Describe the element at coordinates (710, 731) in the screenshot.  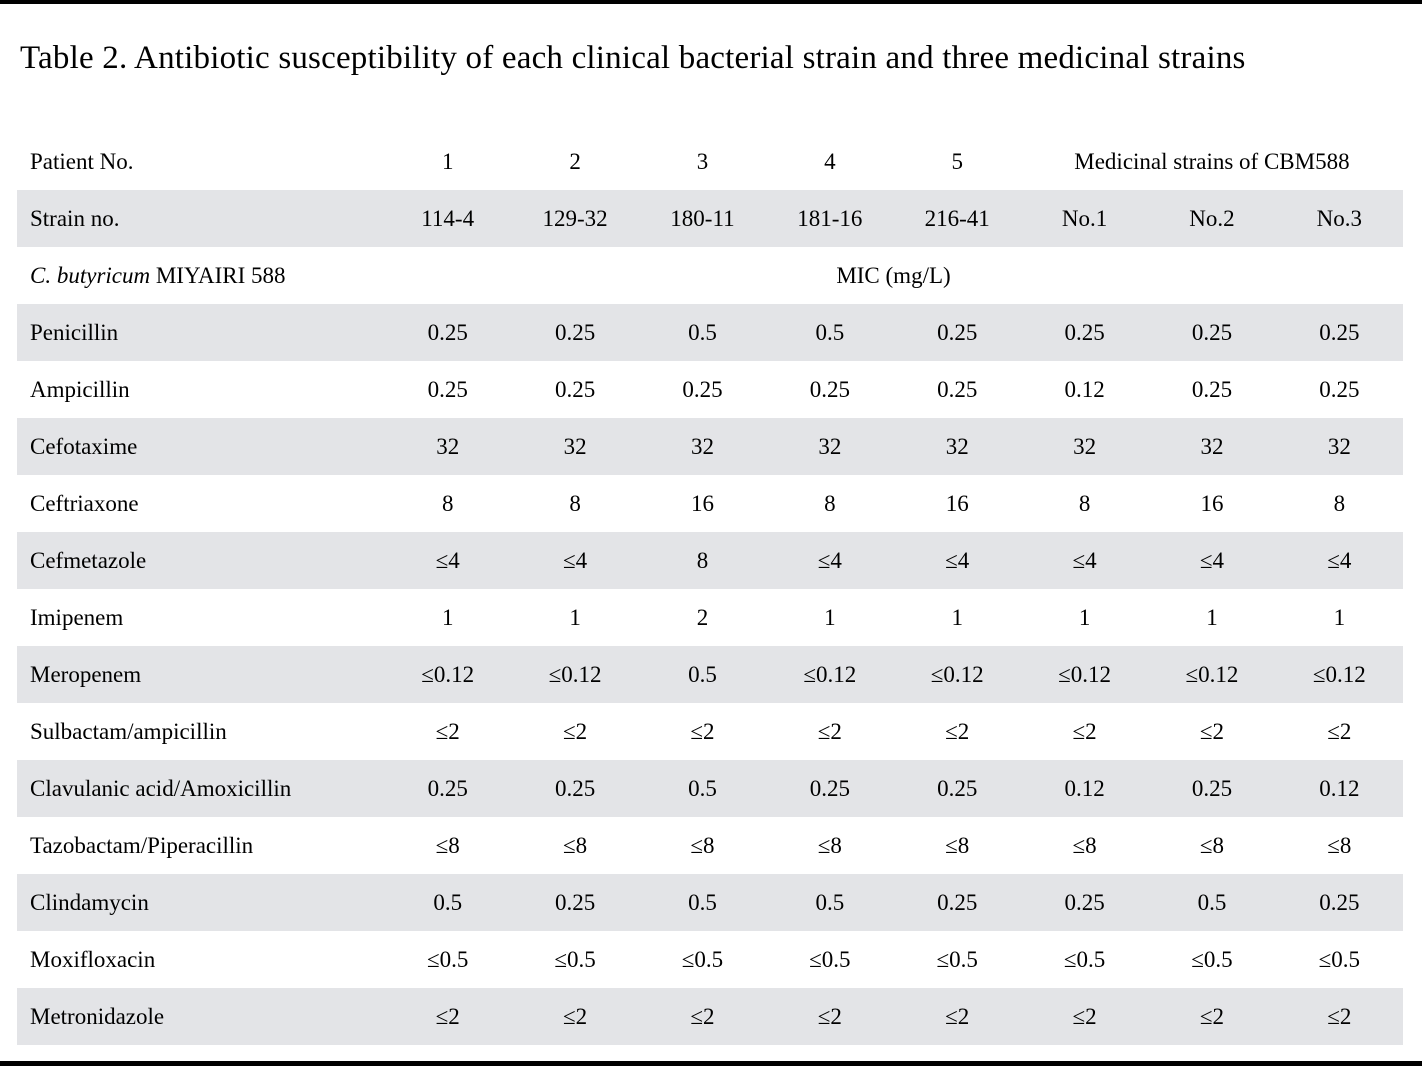
I see `antibiotic-row: Sulbactam/ampicillin ≤2 ≤2 ≤2 ≤2 ≤2 ≤2 ≤2 ≤2` at that location.